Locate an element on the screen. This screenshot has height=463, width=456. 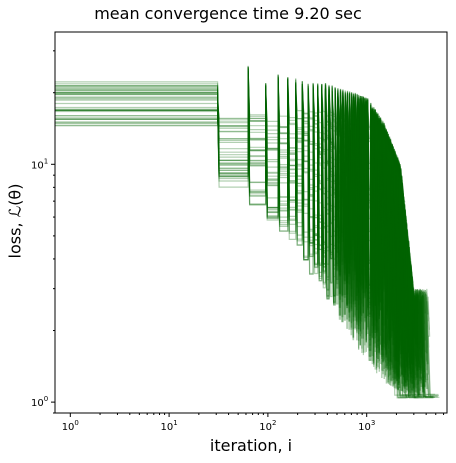
x-tick-label: 10⁰ is located at coordinates (70, 426).